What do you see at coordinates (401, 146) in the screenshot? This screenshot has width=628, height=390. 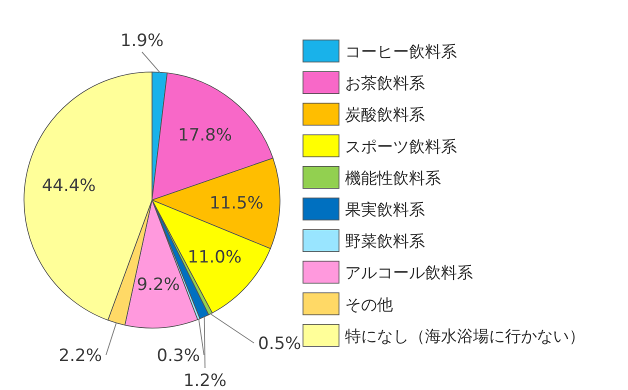 I see `legend-label: スポーツ飲料系` at bounding box center [401, 146].